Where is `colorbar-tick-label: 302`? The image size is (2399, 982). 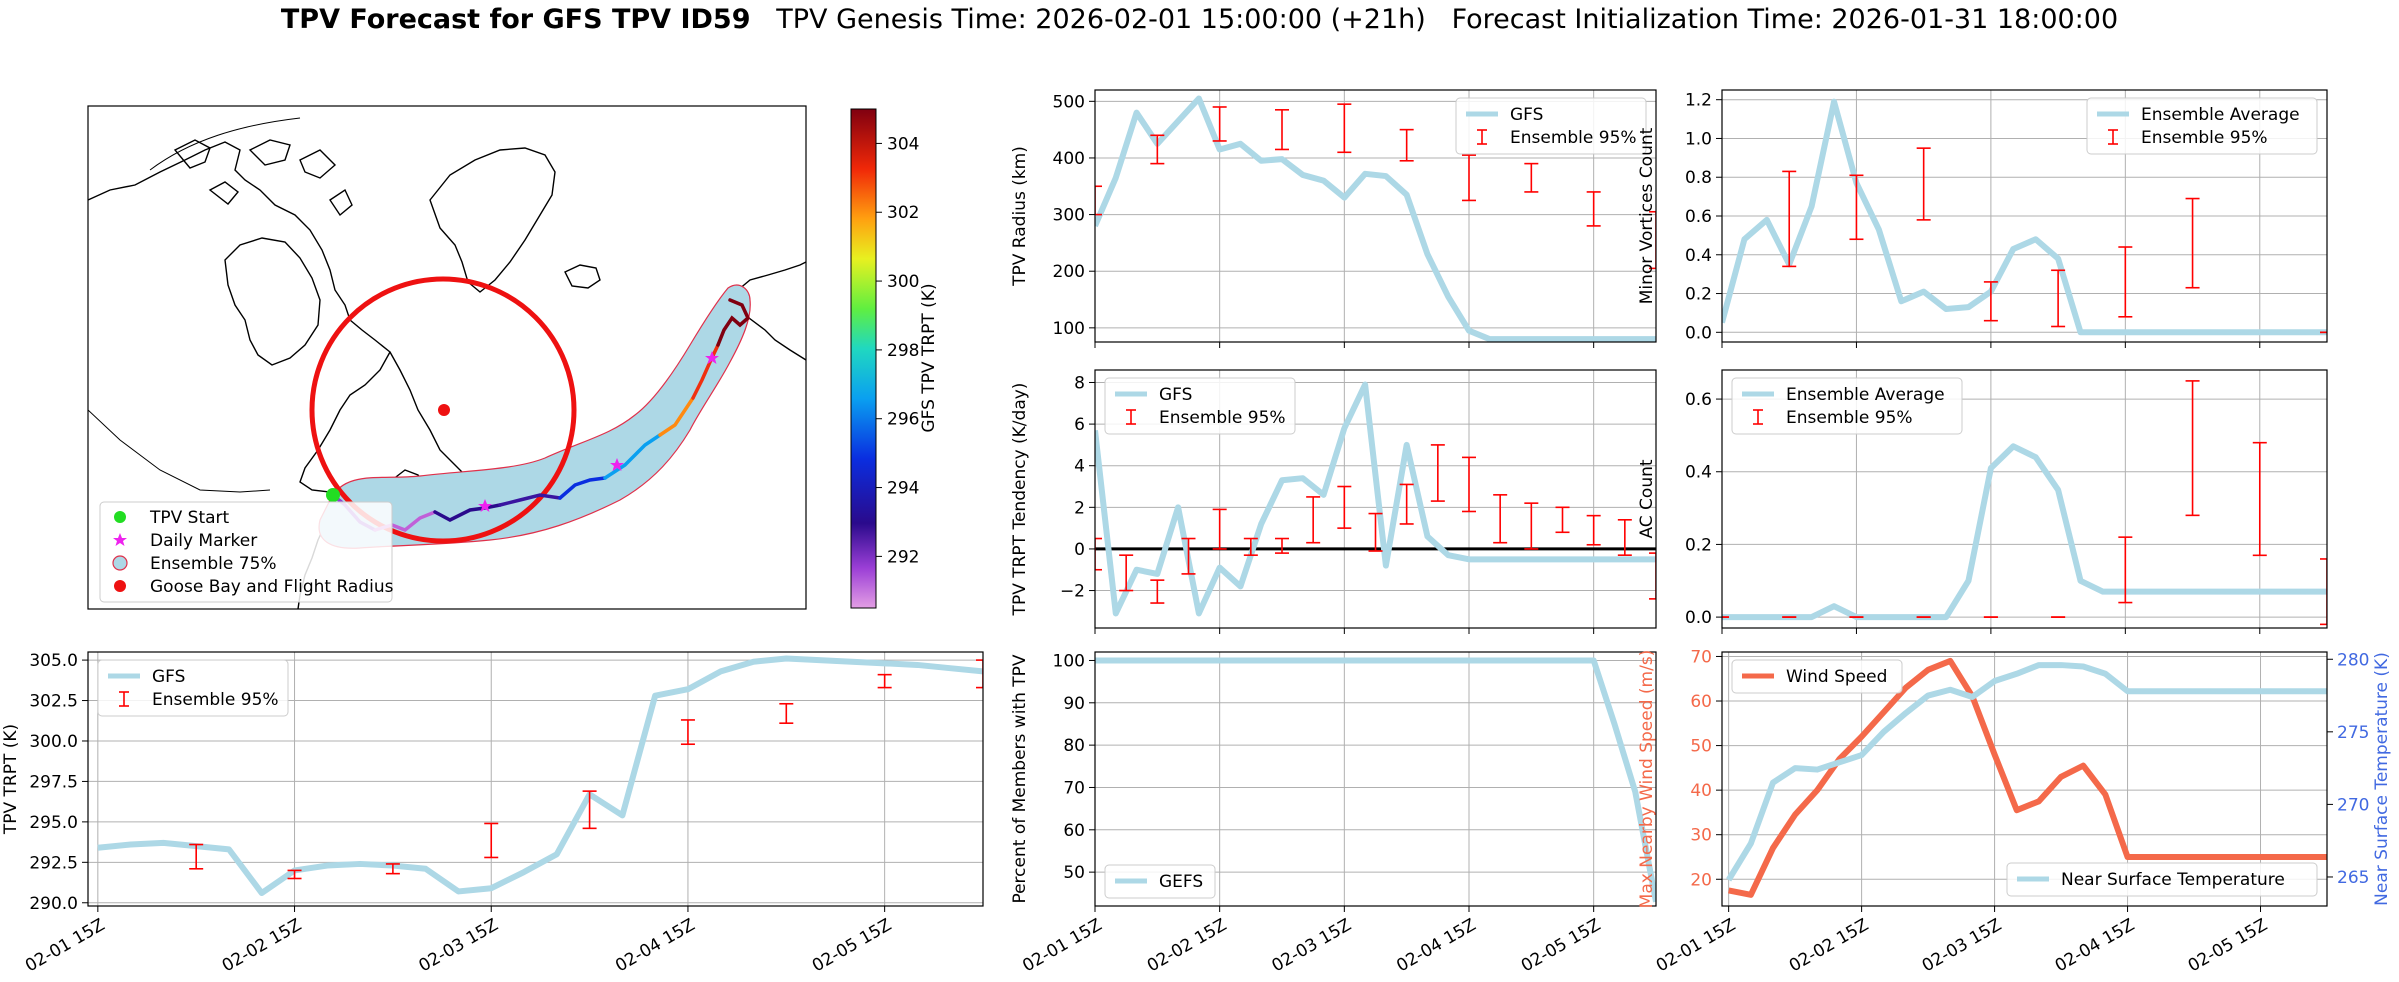
colorbar-tick-label: 302 is located at coordinates (903, 213).